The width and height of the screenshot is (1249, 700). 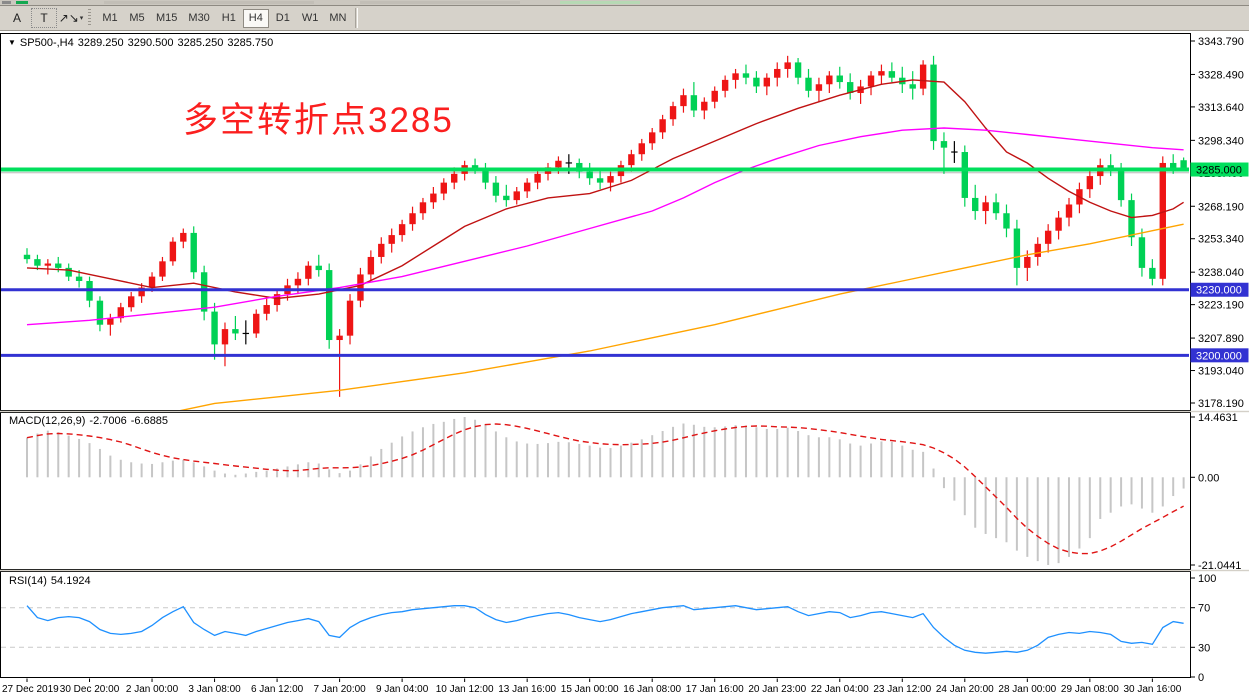 I want to click on rsi-line, so click(x=605, y=629).